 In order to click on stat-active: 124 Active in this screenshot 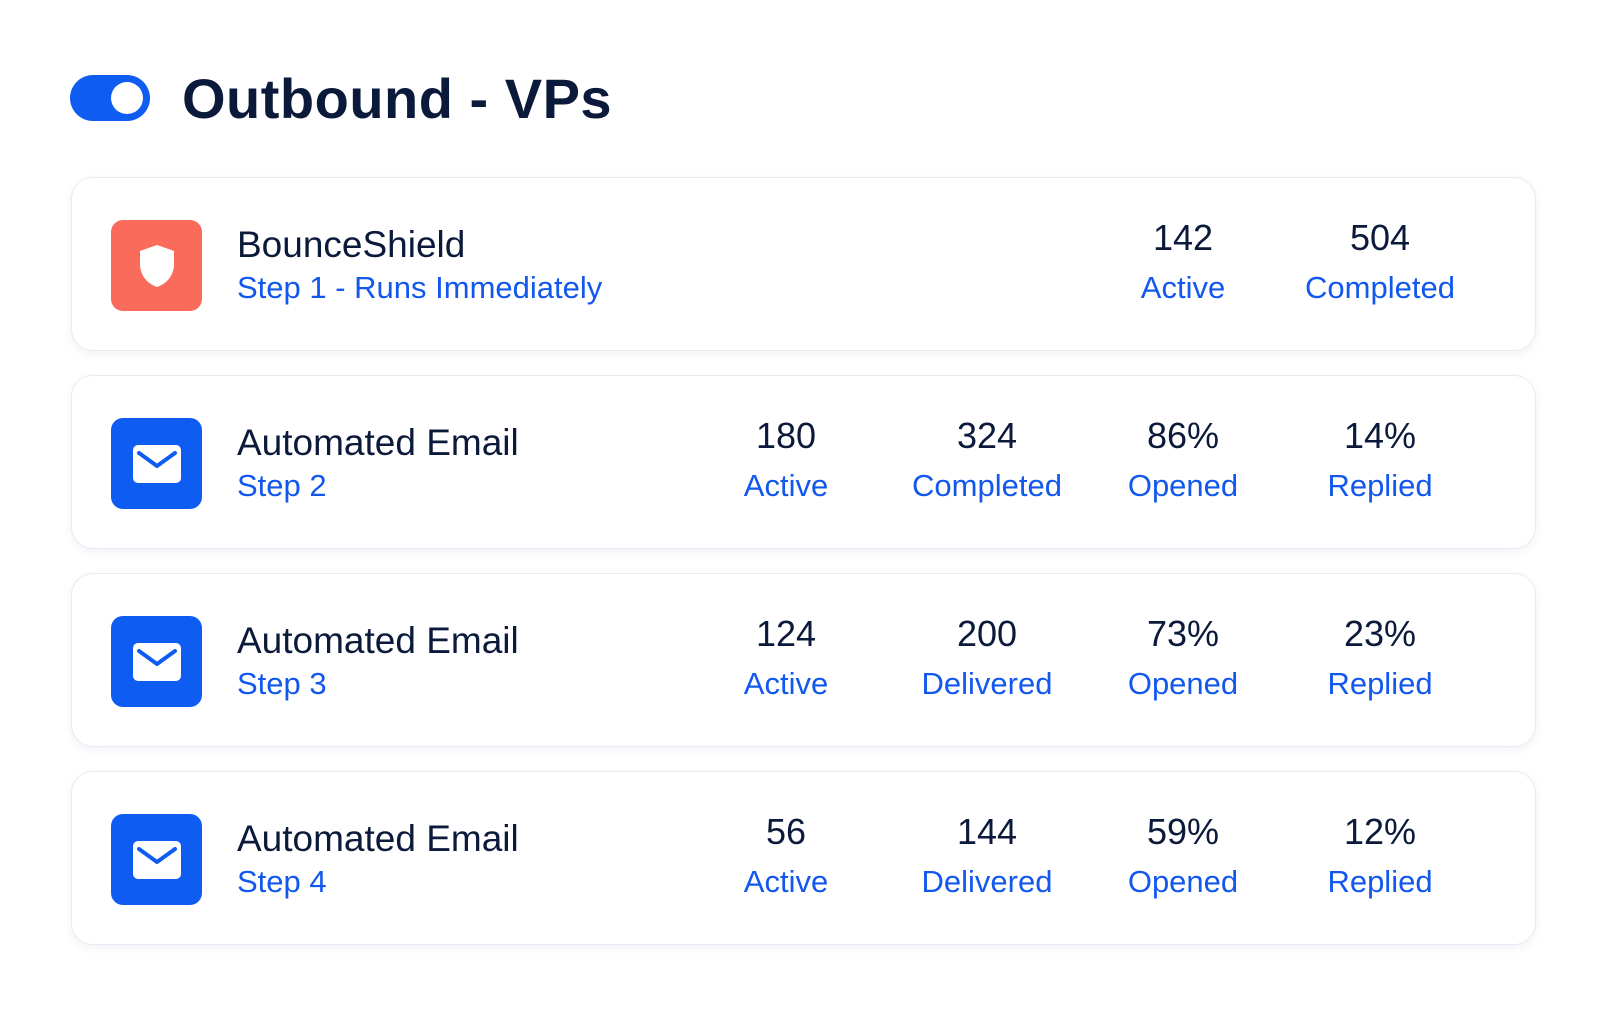, I will do `click(786, 657)`.